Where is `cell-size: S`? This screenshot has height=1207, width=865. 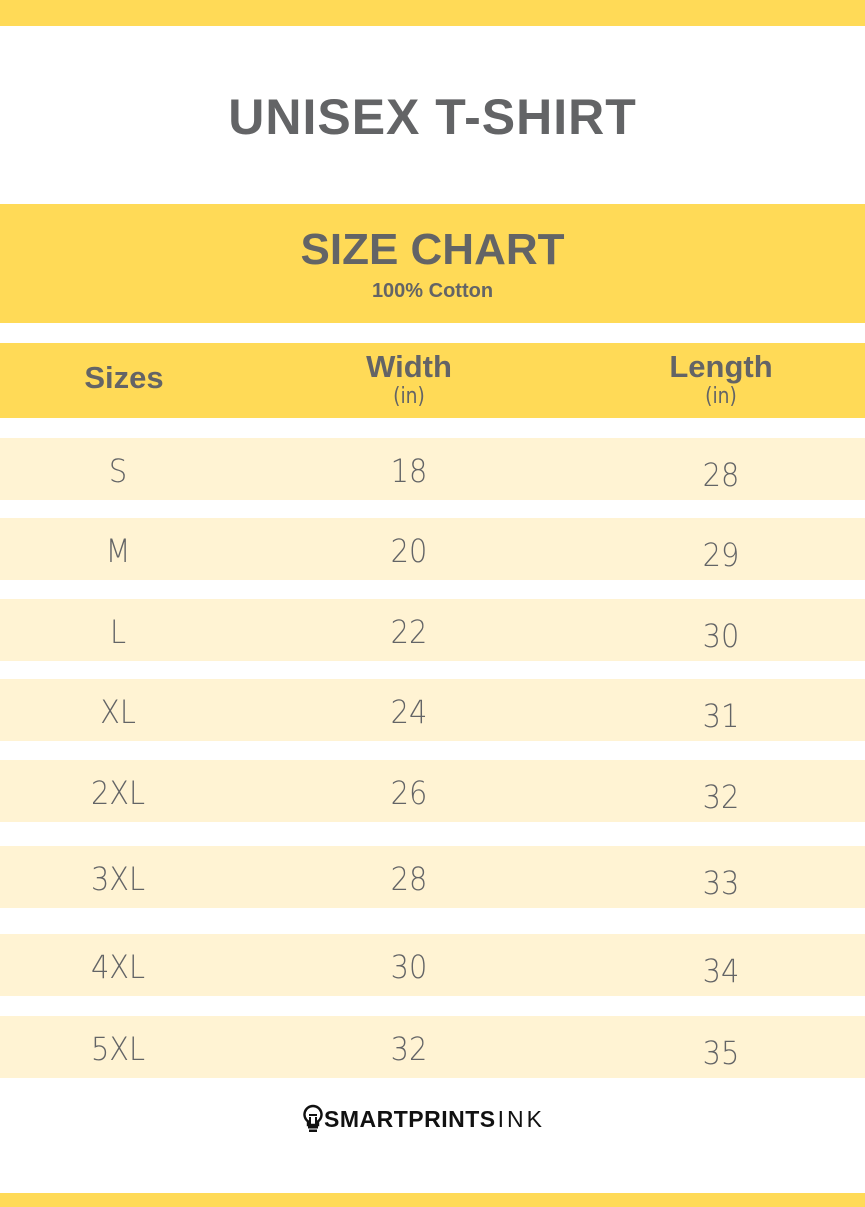
cell-size: S is located at coordinates (118, 471).